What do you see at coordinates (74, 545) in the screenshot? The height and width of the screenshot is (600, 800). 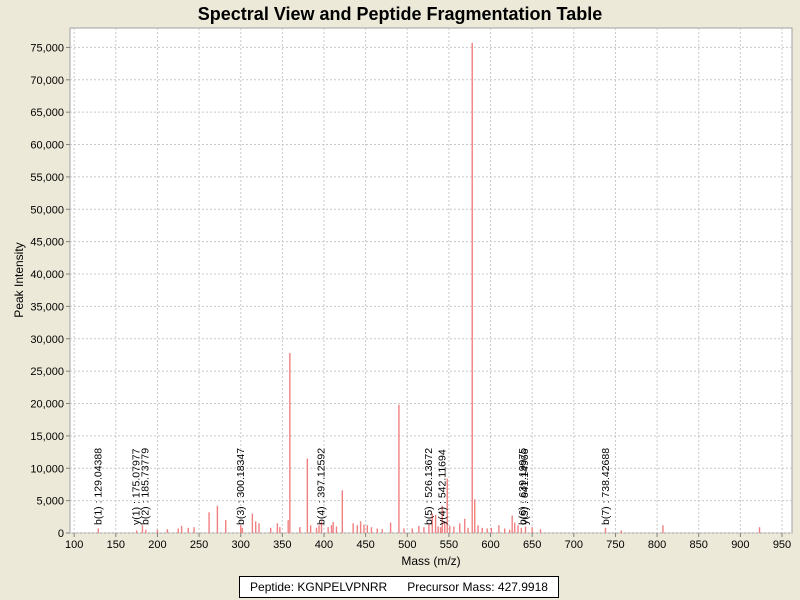 I see `x-tick-label: 100` at bounding box center [74, 545].